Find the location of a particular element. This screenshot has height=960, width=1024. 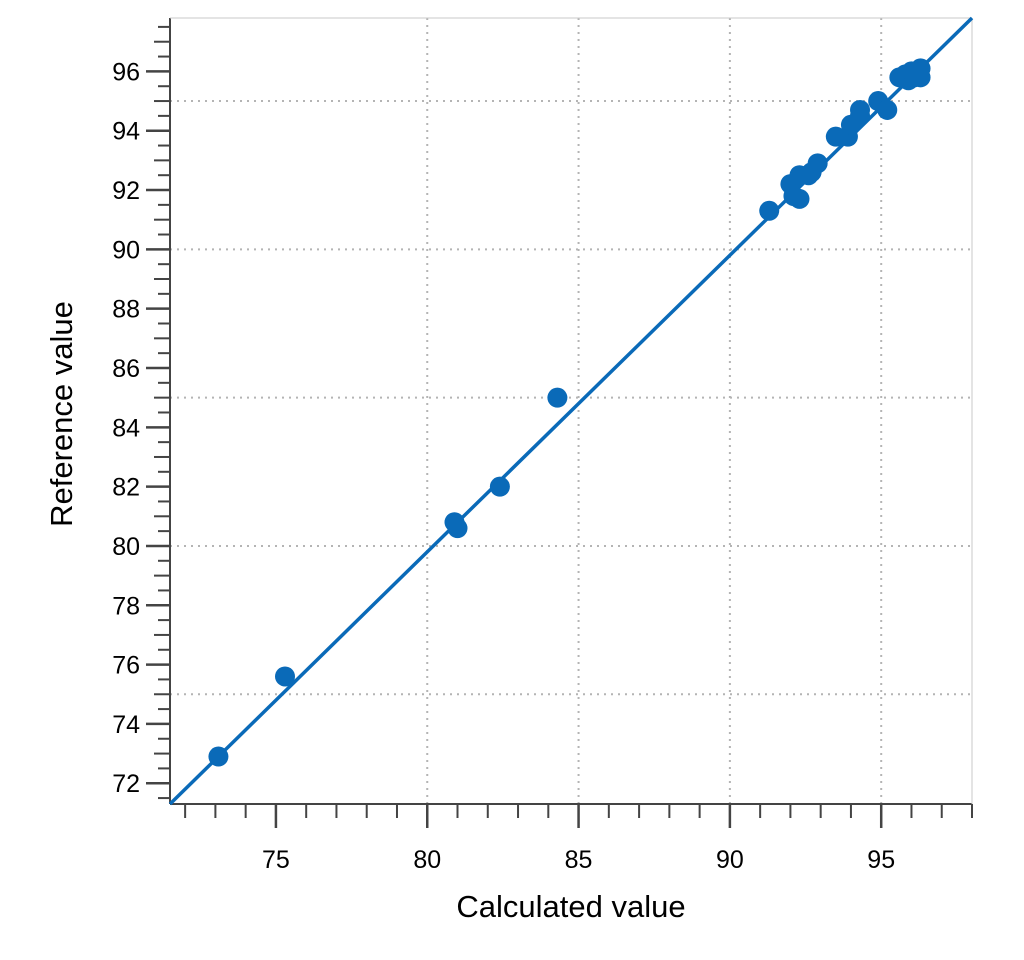

y-axis-title: Reference value is located at coordinates (61, 414).